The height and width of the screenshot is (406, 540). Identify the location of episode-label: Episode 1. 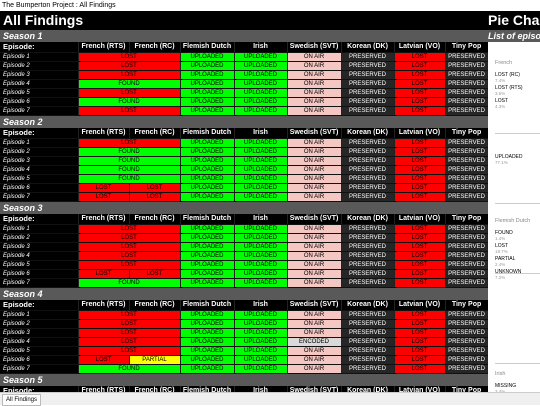
(39, 229).